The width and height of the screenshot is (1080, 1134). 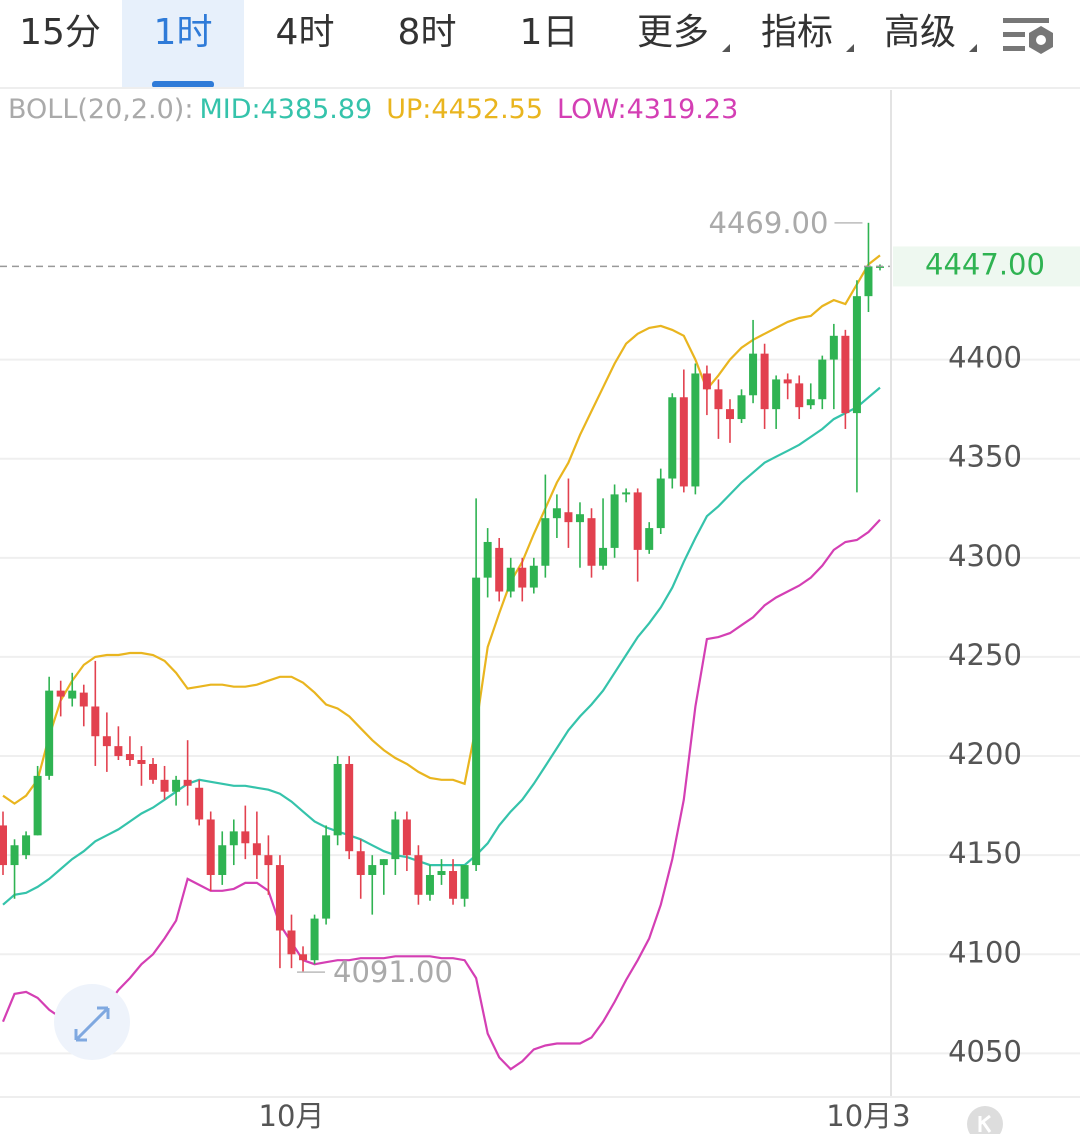 I want to click on annotation-label: 4091.00, so click(x=393, y=972).